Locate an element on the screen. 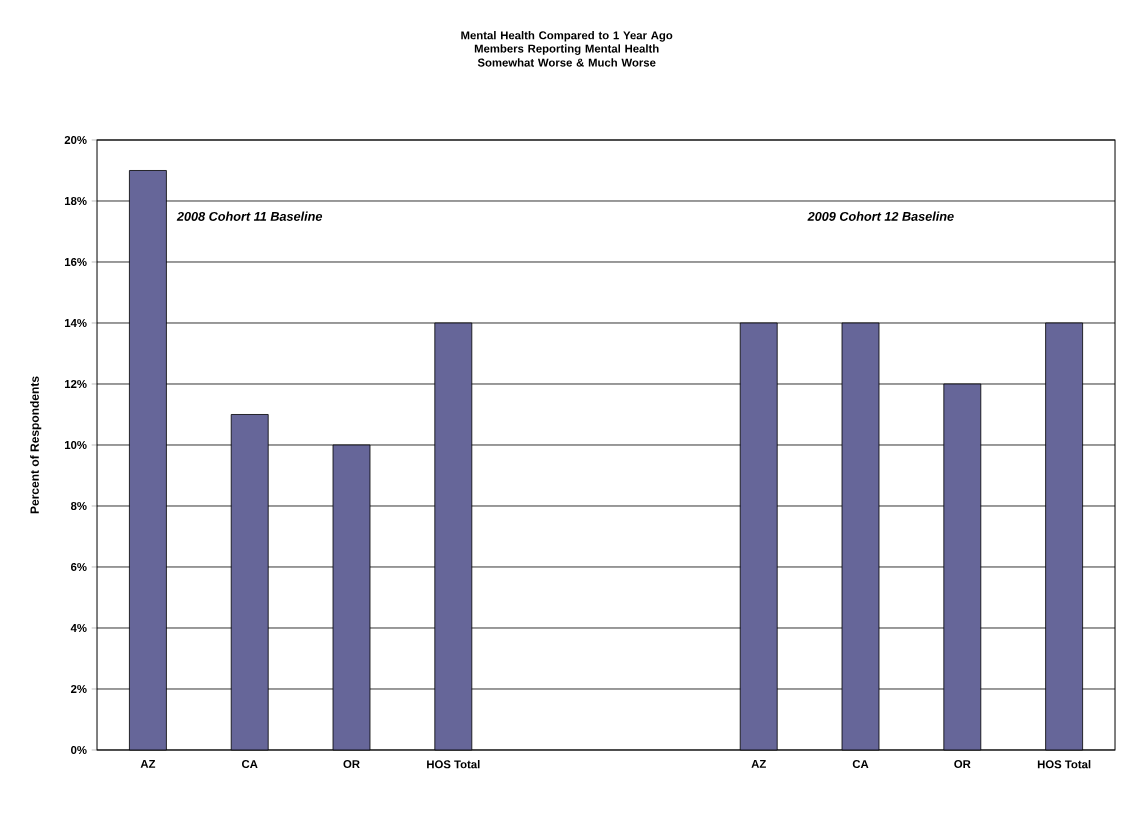  chart-title: Mental Health Compared to 1 Year Ago is located at coordinates (567, 36).